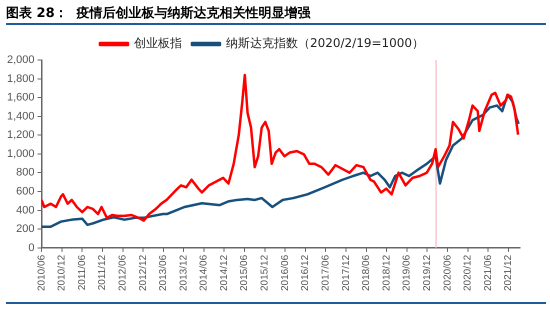 The width and height of the screenshot is (550, 320). Describe the element at coordinates (325, 43) in the screenshot. I see `legend-label: 纳斯达克指数（2020/2/19=1000）` at that location.